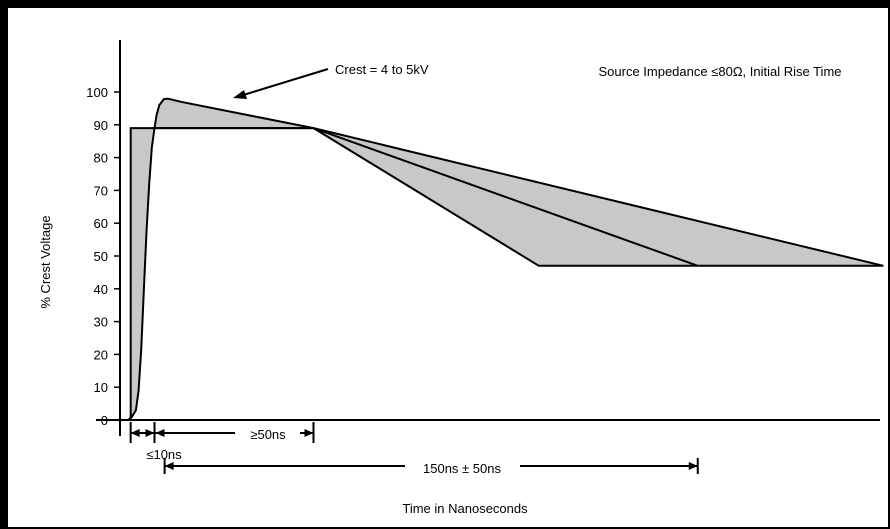 Image resolution: width=890 pixels, height=529 pixels. What do you see at coordinates (465, 508) in the screenshot?
I see `x-axis-label: Time in Nanoseconds` at bounding box center [465, 508].